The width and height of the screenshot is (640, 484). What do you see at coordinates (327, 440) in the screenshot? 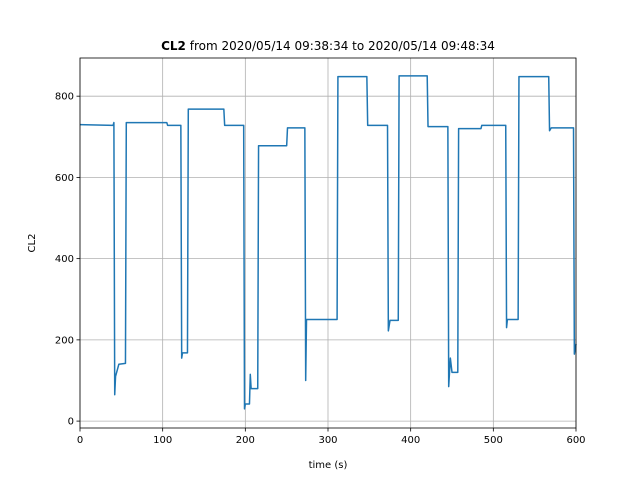
I see `x-tick-label: 300` at bounding box center [327, 440].